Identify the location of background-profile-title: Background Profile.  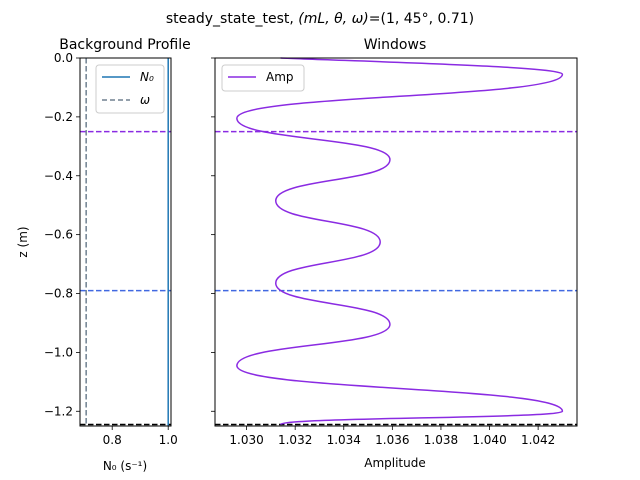
(125, 45).